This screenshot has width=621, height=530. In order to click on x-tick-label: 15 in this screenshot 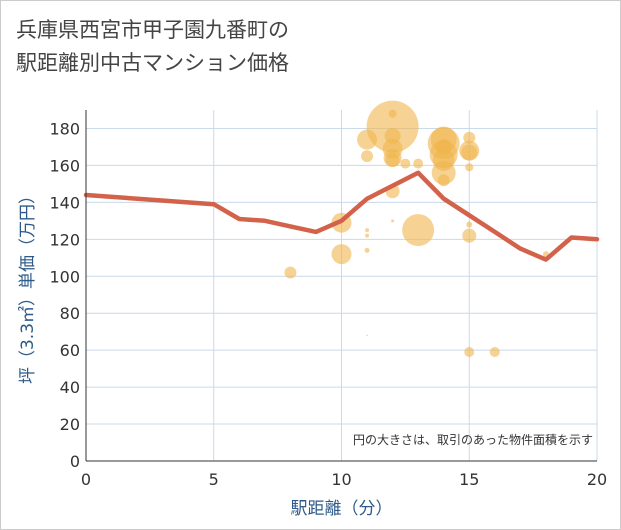, I will do `click(469, 479)`.